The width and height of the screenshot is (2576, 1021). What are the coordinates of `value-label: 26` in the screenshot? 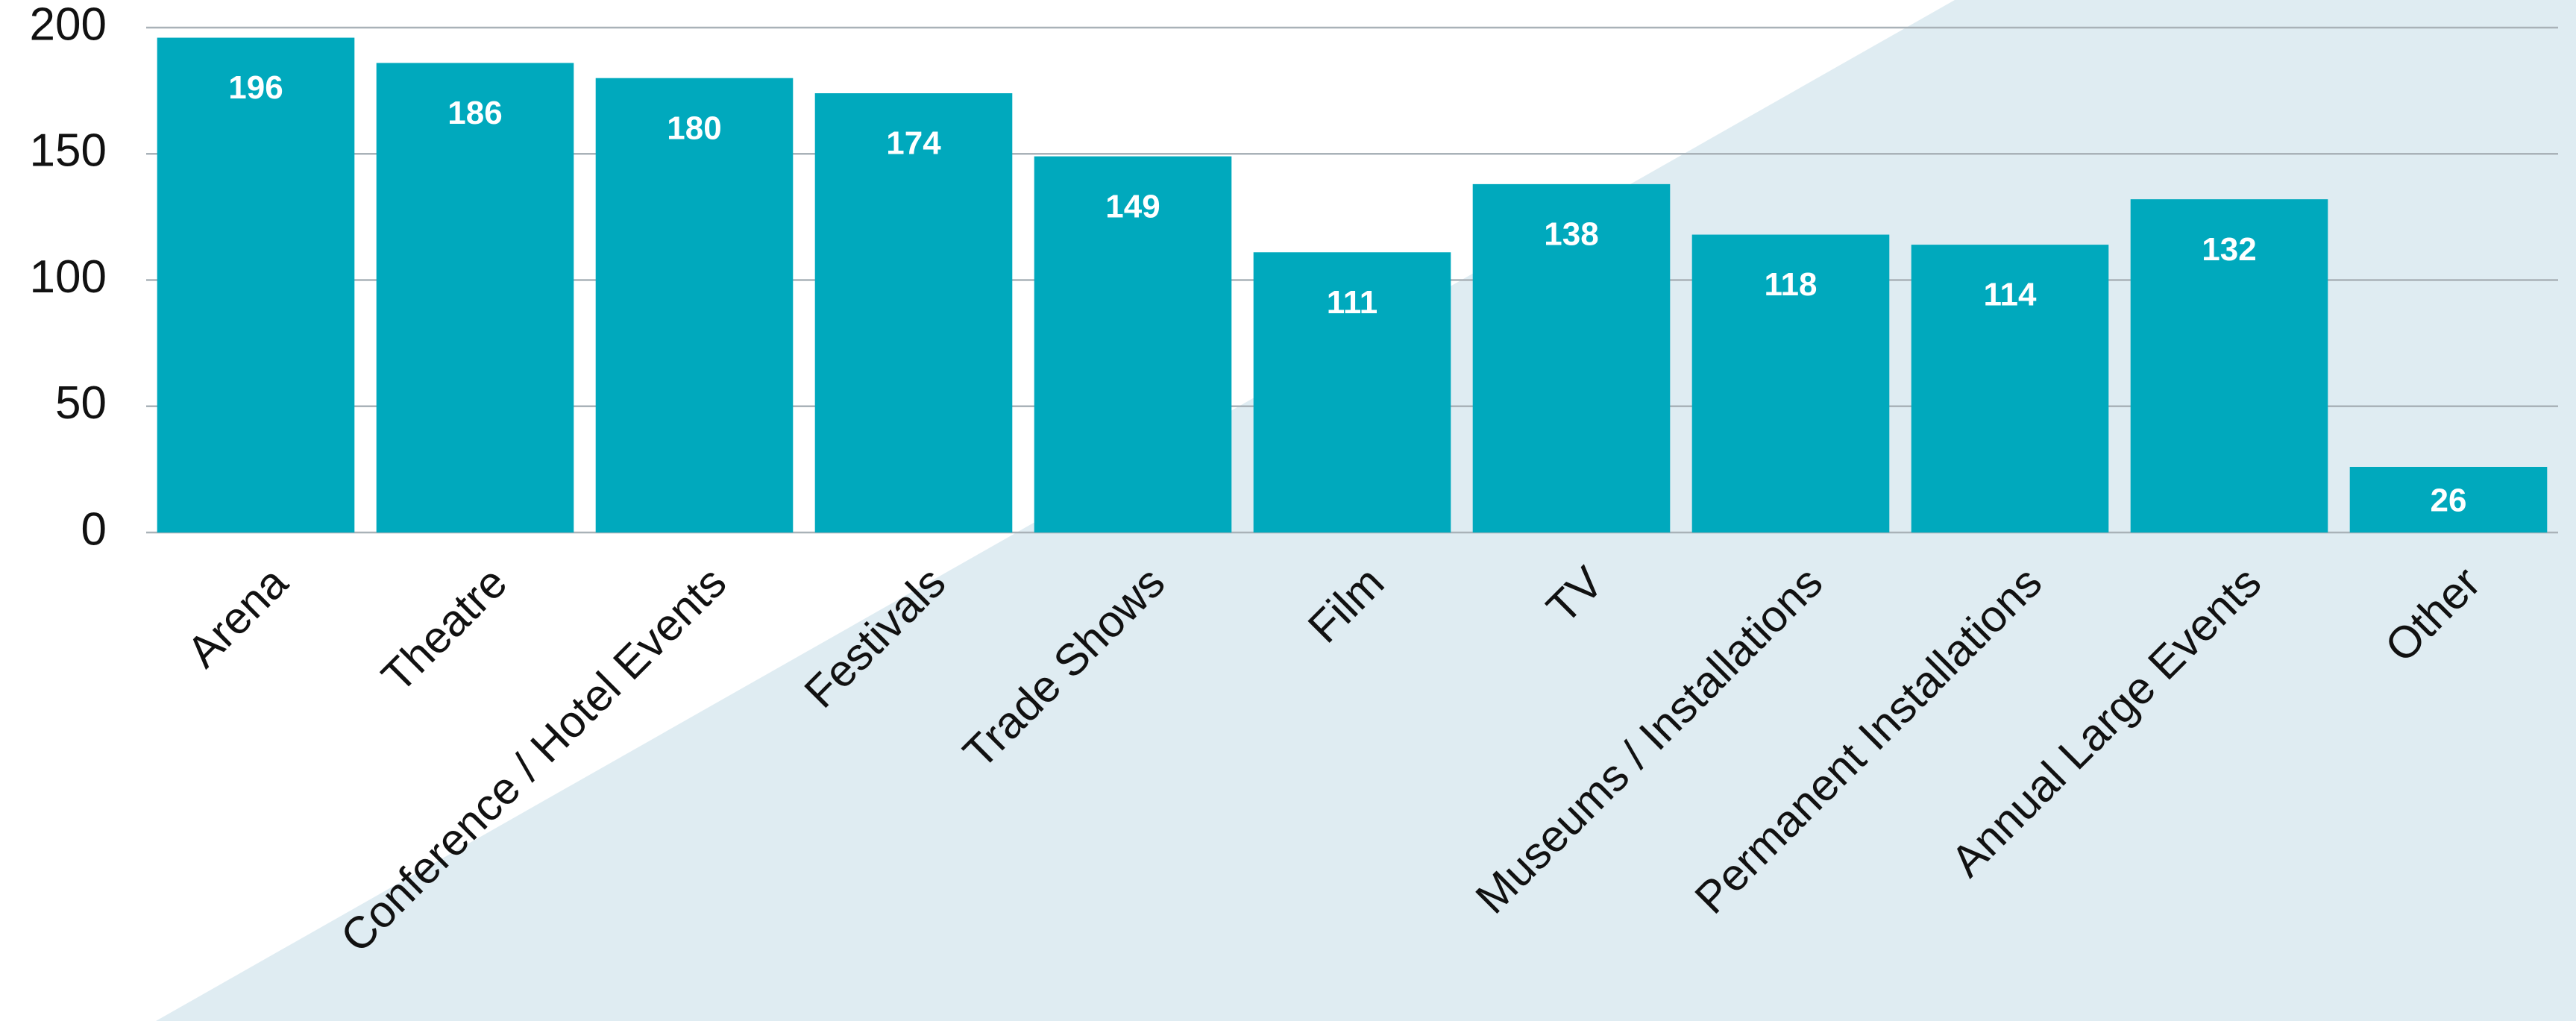 It's located at (2449, 501).